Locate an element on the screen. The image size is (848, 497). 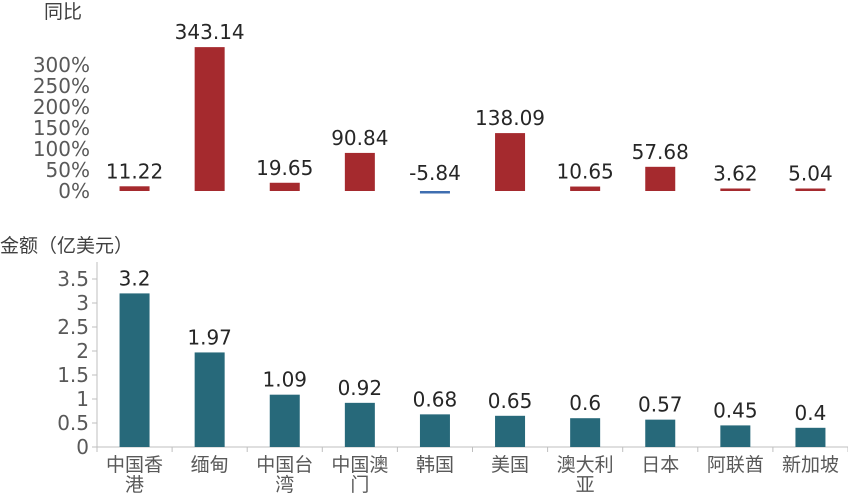
bottom-bar-value-label: 0.4 is located at coordinates (811, 413).